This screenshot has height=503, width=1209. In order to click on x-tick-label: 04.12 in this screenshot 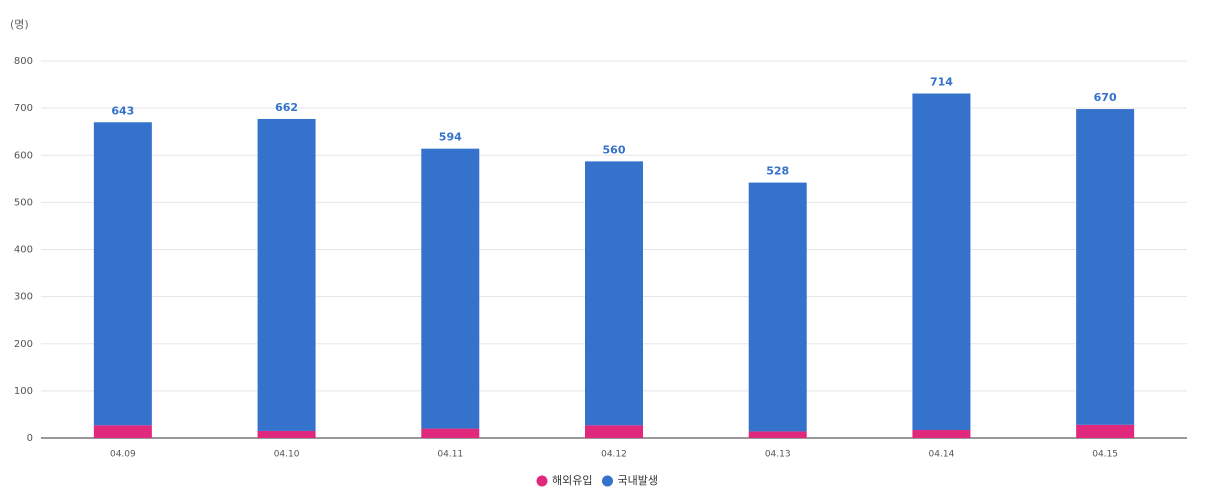, I will do `click(614, 455)`.